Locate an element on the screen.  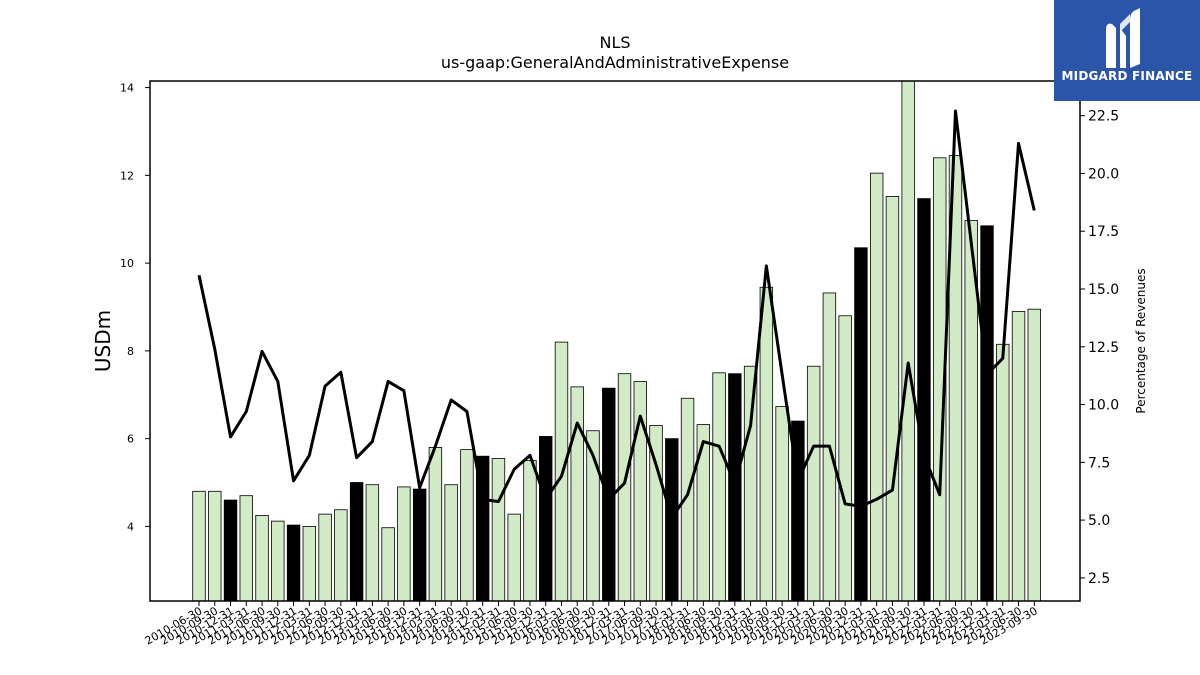
y2-tick-label: 10.0 is located at coordinates (1103, 406).